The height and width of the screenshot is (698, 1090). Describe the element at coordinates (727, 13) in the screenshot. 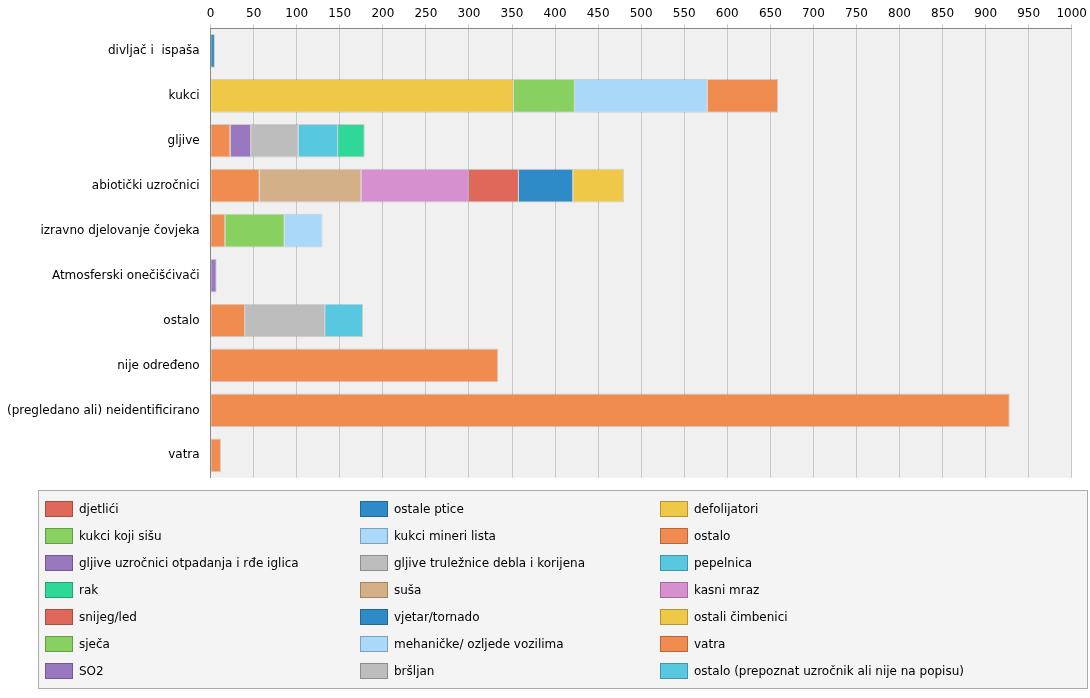

I see `x-tick-label: 600` at that location.